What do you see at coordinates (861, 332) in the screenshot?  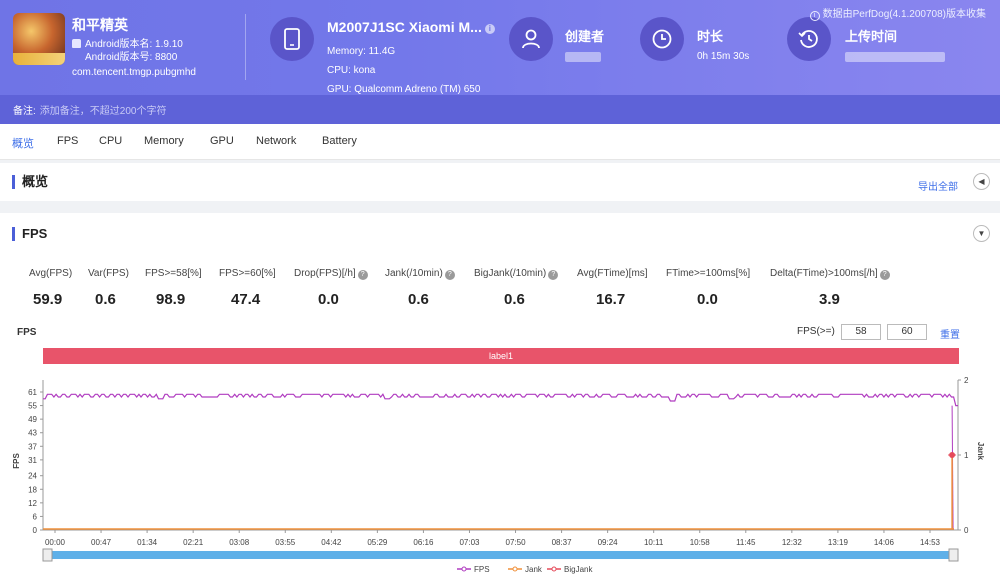 I see `fps-threshold-low-input: 58` at bounding box center [861, 332].